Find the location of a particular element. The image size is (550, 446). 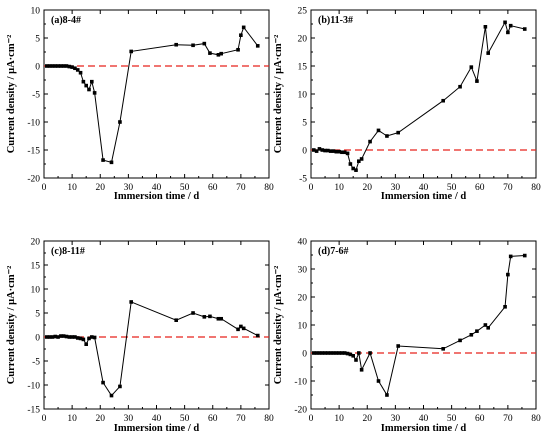

y-tick-label: 25 is located at coordinates (303, 12).